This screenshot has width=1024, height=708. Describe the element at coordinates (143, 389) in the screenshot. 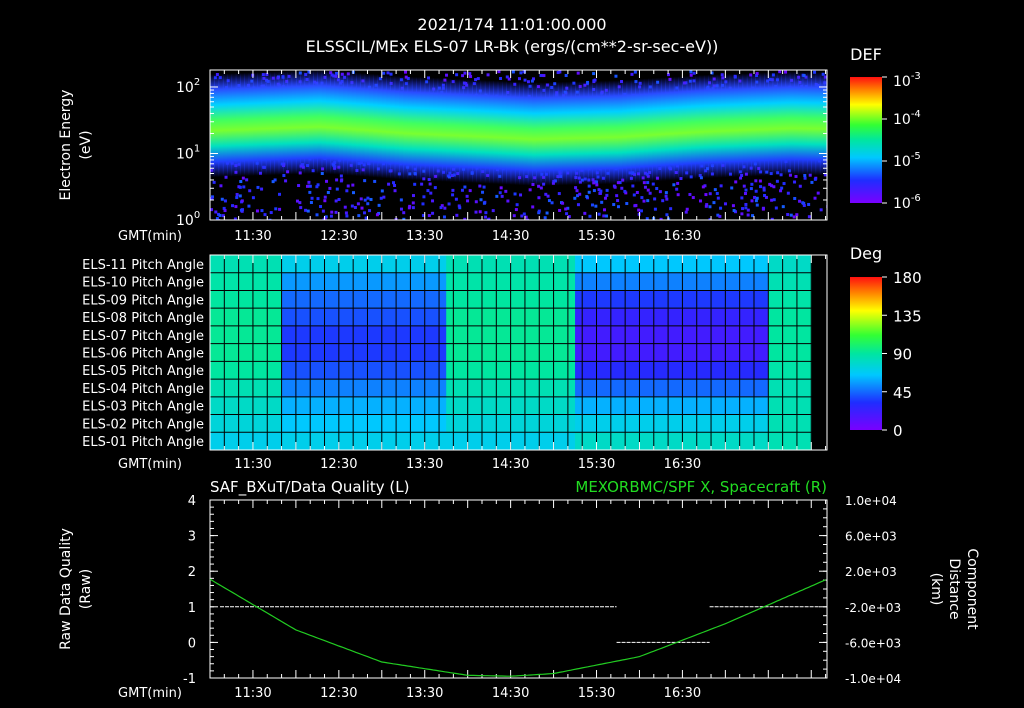

I see `pitch-angle-row-label: ELS-04 Pitch Angle` at that location.